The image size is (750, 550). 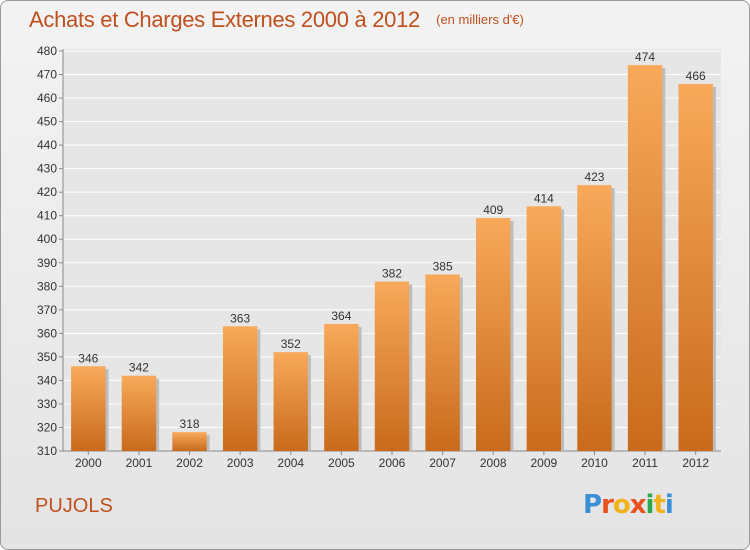 I want to click on logo-letter: P, so click(x=592, y=505).